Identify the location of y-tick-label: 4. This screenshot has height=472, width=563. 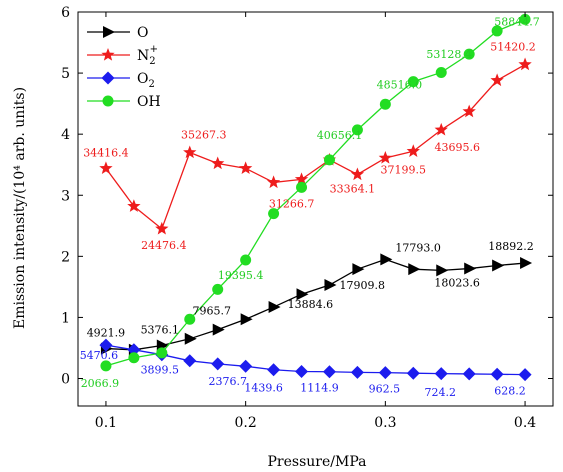
(65, 135).